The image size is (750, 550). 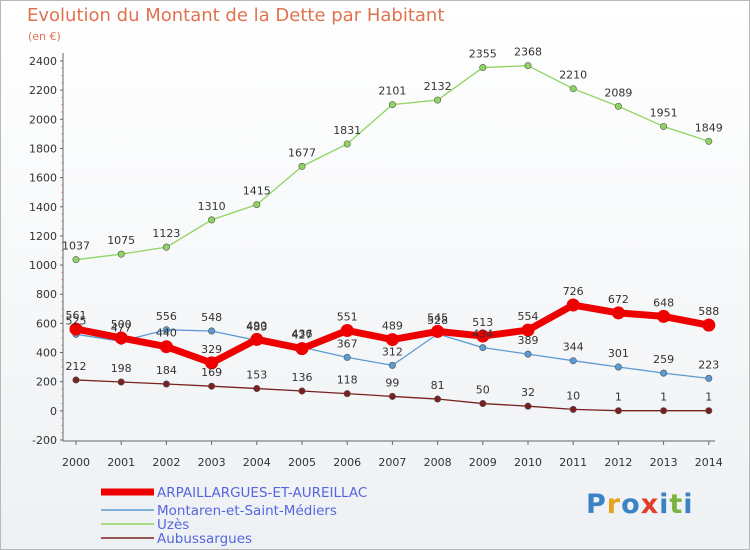 I want to click on data-label: 1037, so click(x=76, y=246).